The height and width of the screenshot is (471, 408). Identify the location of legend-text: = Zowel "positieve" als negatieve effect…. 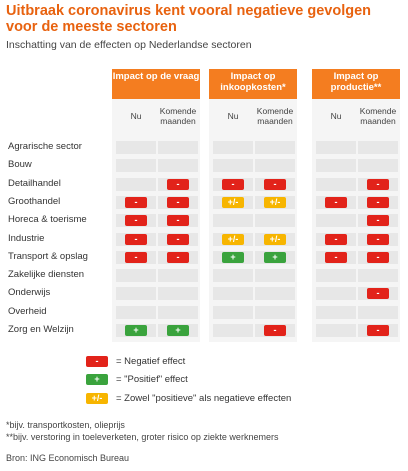
(204, 399).